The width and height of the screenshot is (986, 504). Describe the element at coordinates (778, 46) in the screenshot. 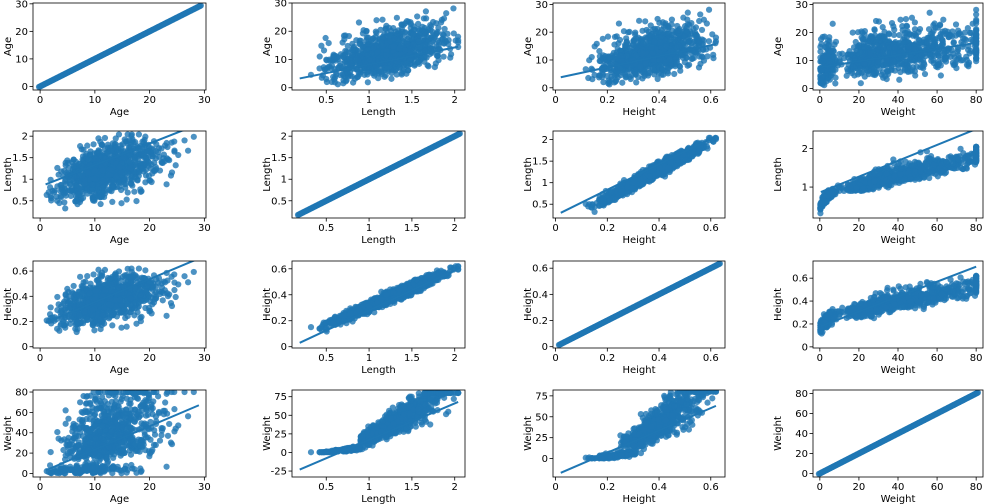

I see `y-axis-label: Age` at that location.